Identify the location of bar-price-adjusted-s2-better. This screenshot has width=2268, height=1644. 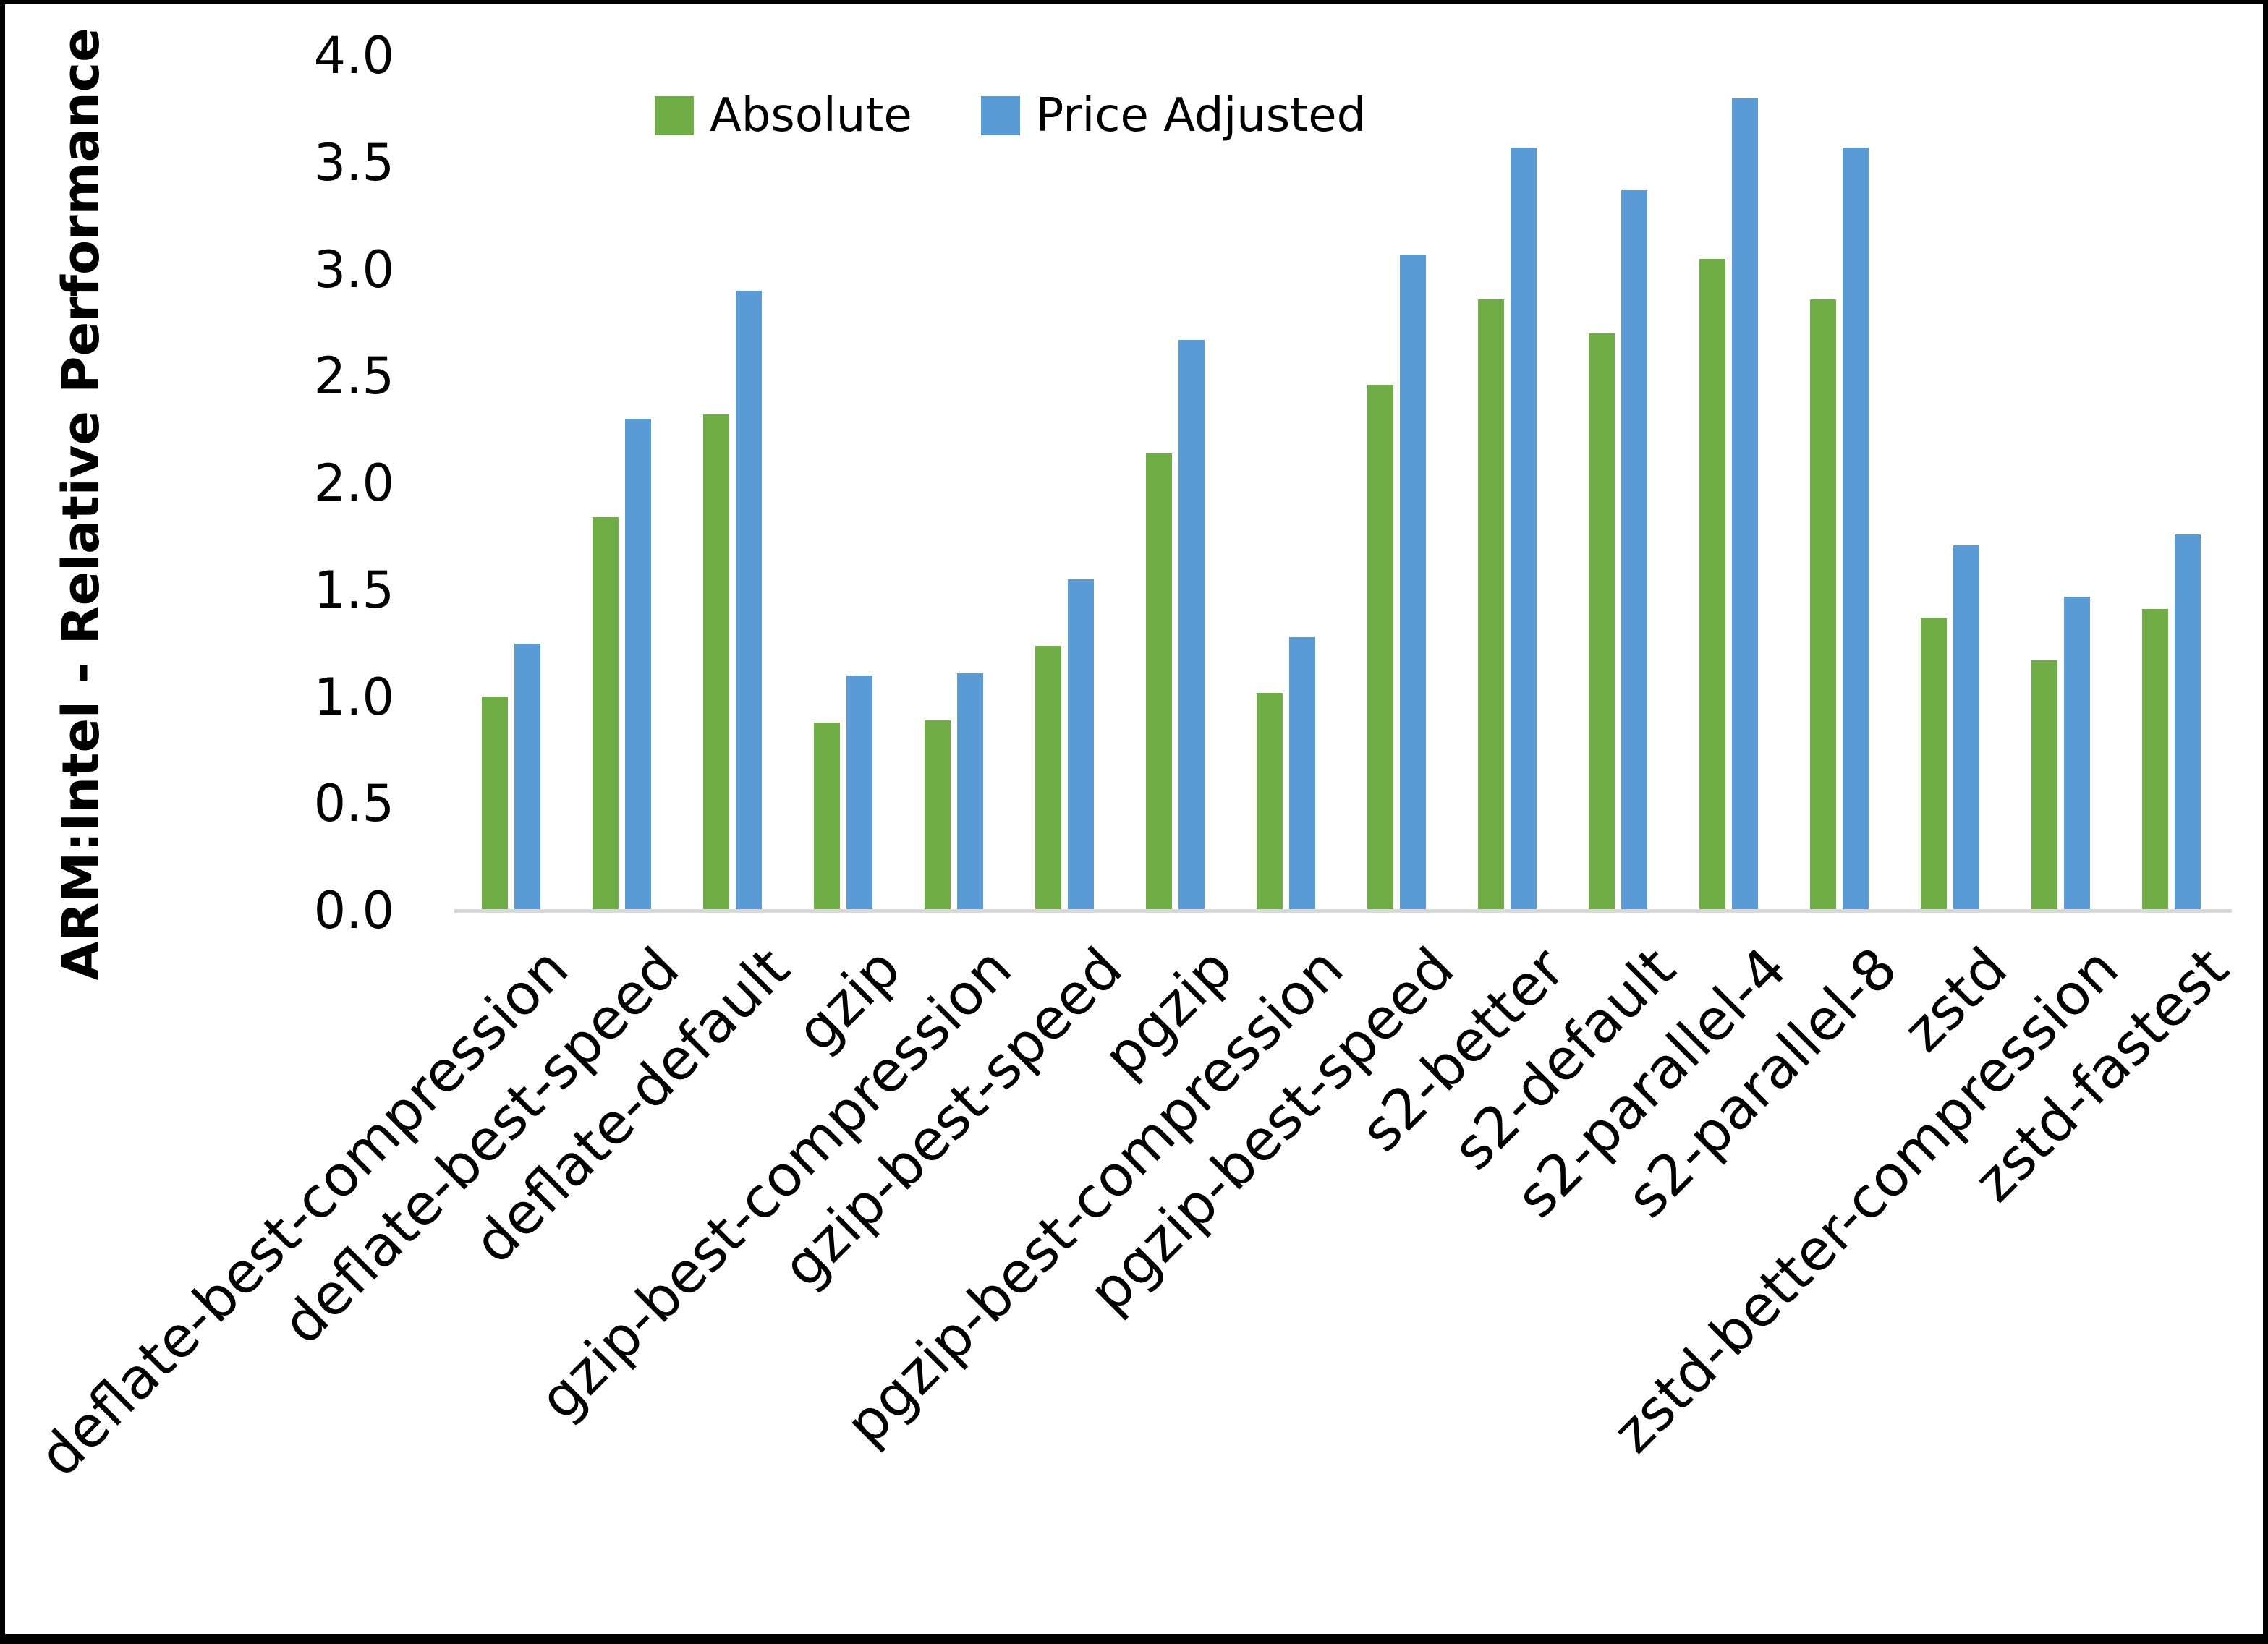
(1524, 529).